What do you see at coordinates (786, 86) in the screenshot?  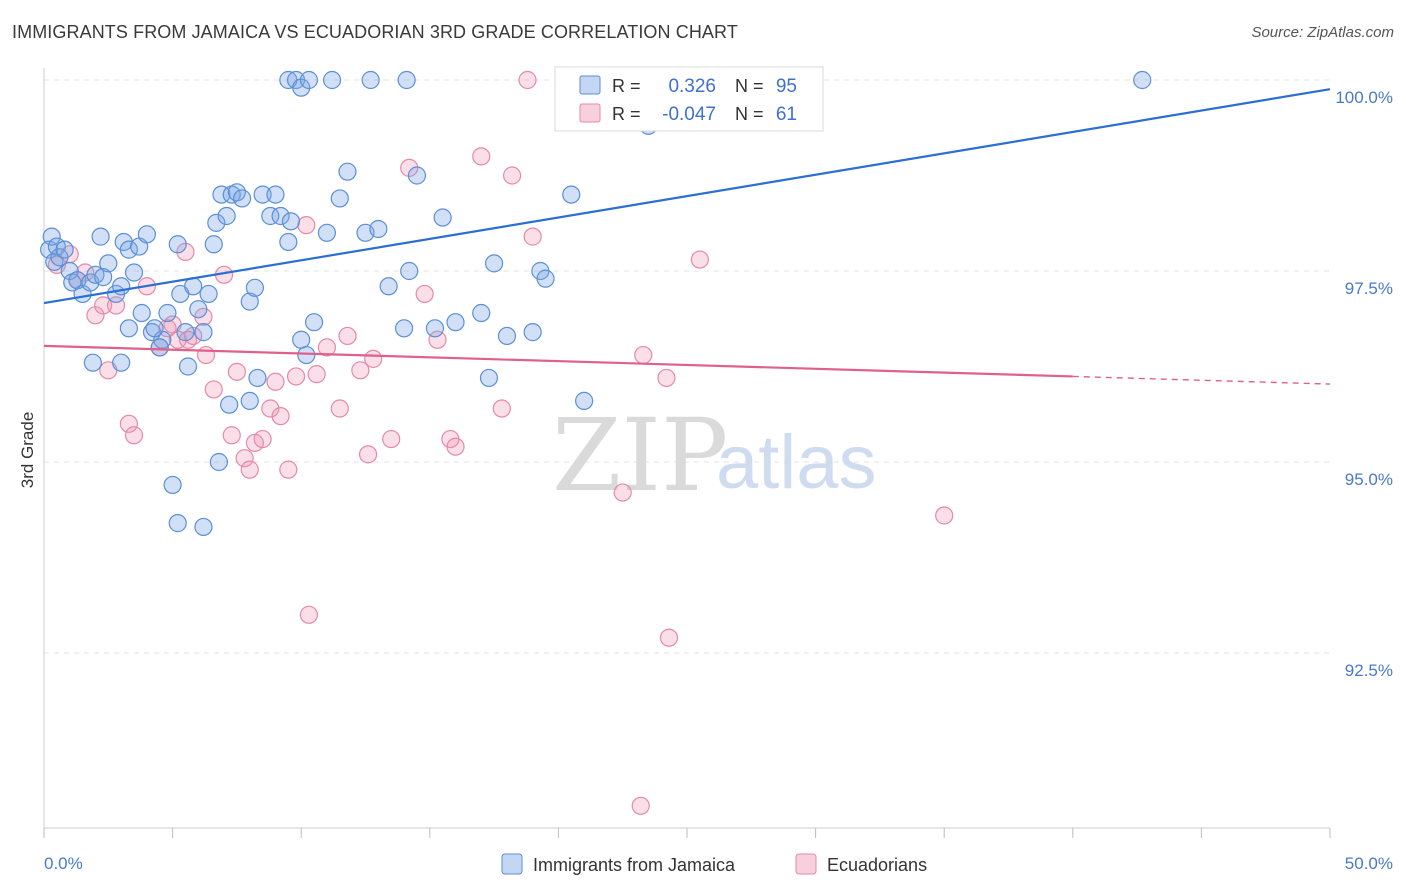 I see `legend-n-value-1: 95` at bounding box center [786, 86].